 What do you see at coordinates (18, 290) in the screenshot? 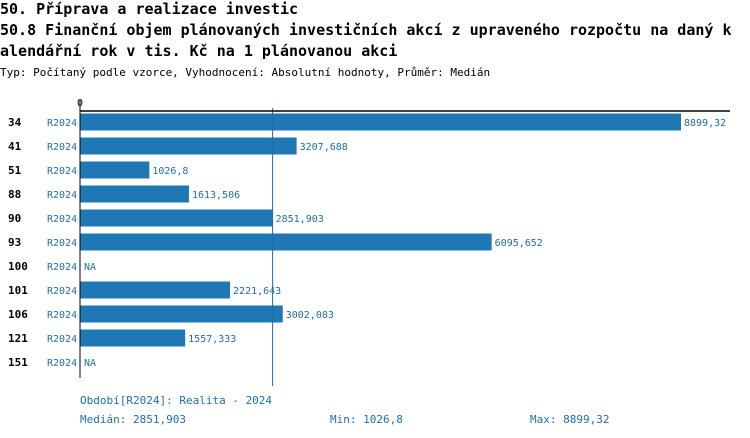
I see `category-label: 101` at bounding box center [18, 290].